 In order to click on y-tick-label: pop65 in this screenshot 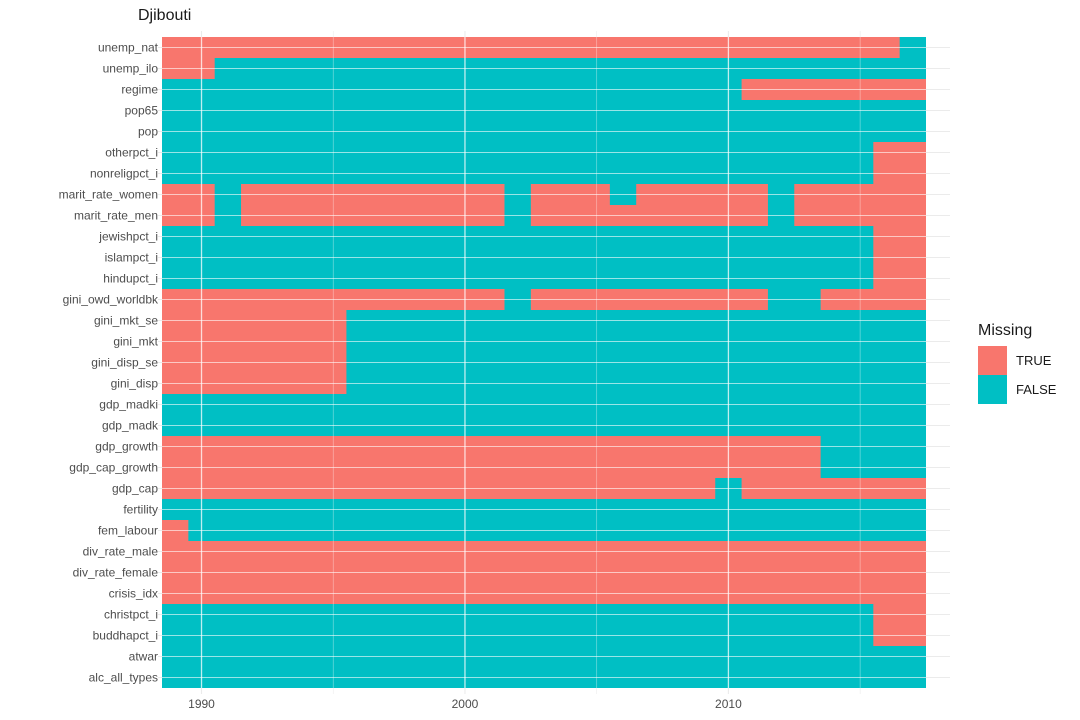, I will do `click(142, 111)`.